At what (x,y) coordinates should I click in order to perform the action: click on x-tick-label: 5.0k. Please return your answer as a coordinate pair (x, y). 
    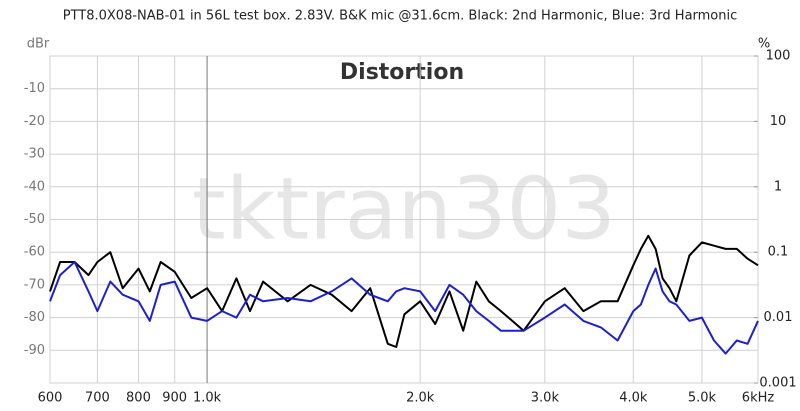
    Looking at the image, I should click on (702, 398).